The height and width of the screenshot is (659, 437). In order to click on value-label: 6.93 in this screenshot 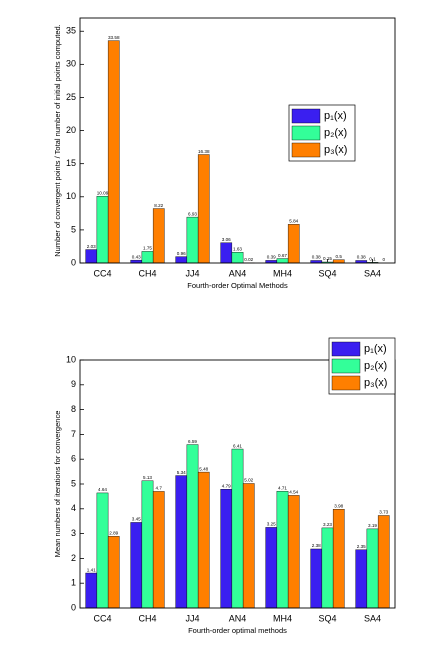, I will do `click(192, 213)`.